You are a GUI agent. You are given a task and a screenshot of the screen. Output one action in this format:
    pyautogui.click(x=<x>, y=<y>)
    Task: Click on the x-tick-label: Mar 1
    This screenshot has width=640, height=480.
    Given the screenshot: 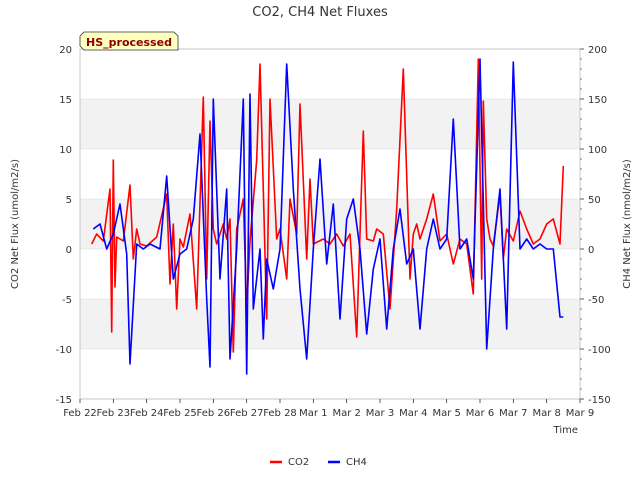 What is the action you would take?
    pyautogui.click(x=313, y=413)
    